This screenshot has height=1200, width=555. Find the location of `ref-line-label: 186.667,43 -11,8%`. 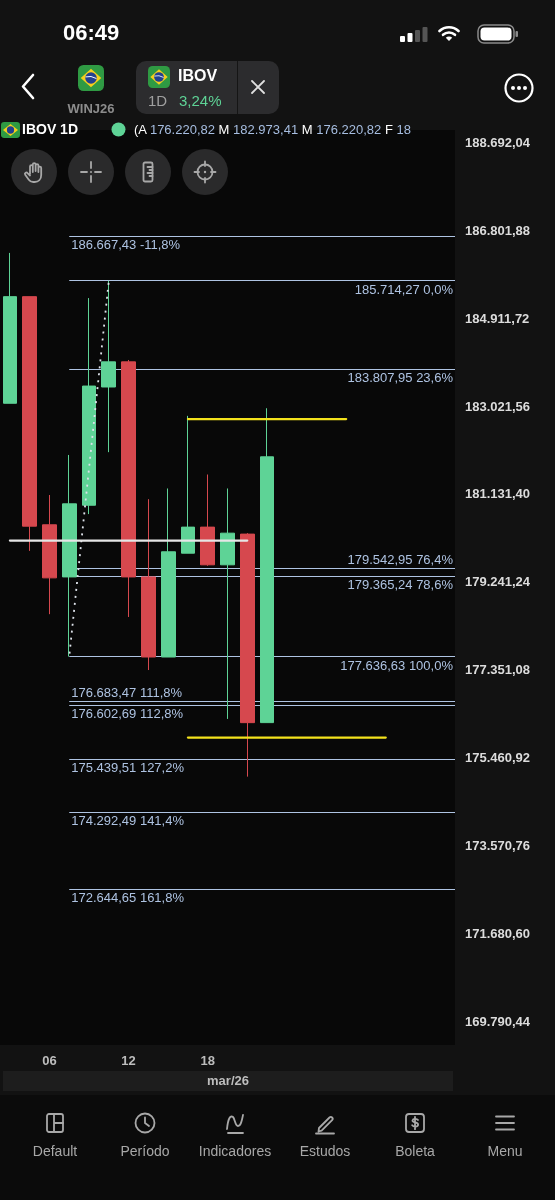

ref-line-label: 186.667,43 -11,8% is located at coordinates (126, 245).